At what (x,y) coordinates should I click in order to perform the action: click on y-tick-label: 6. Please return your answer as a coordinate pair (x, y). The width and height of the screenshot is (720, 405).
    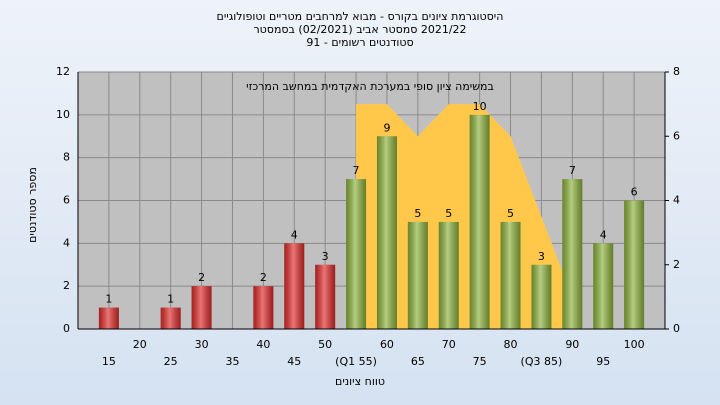
    Looking at the image, I should click on (66, 200).